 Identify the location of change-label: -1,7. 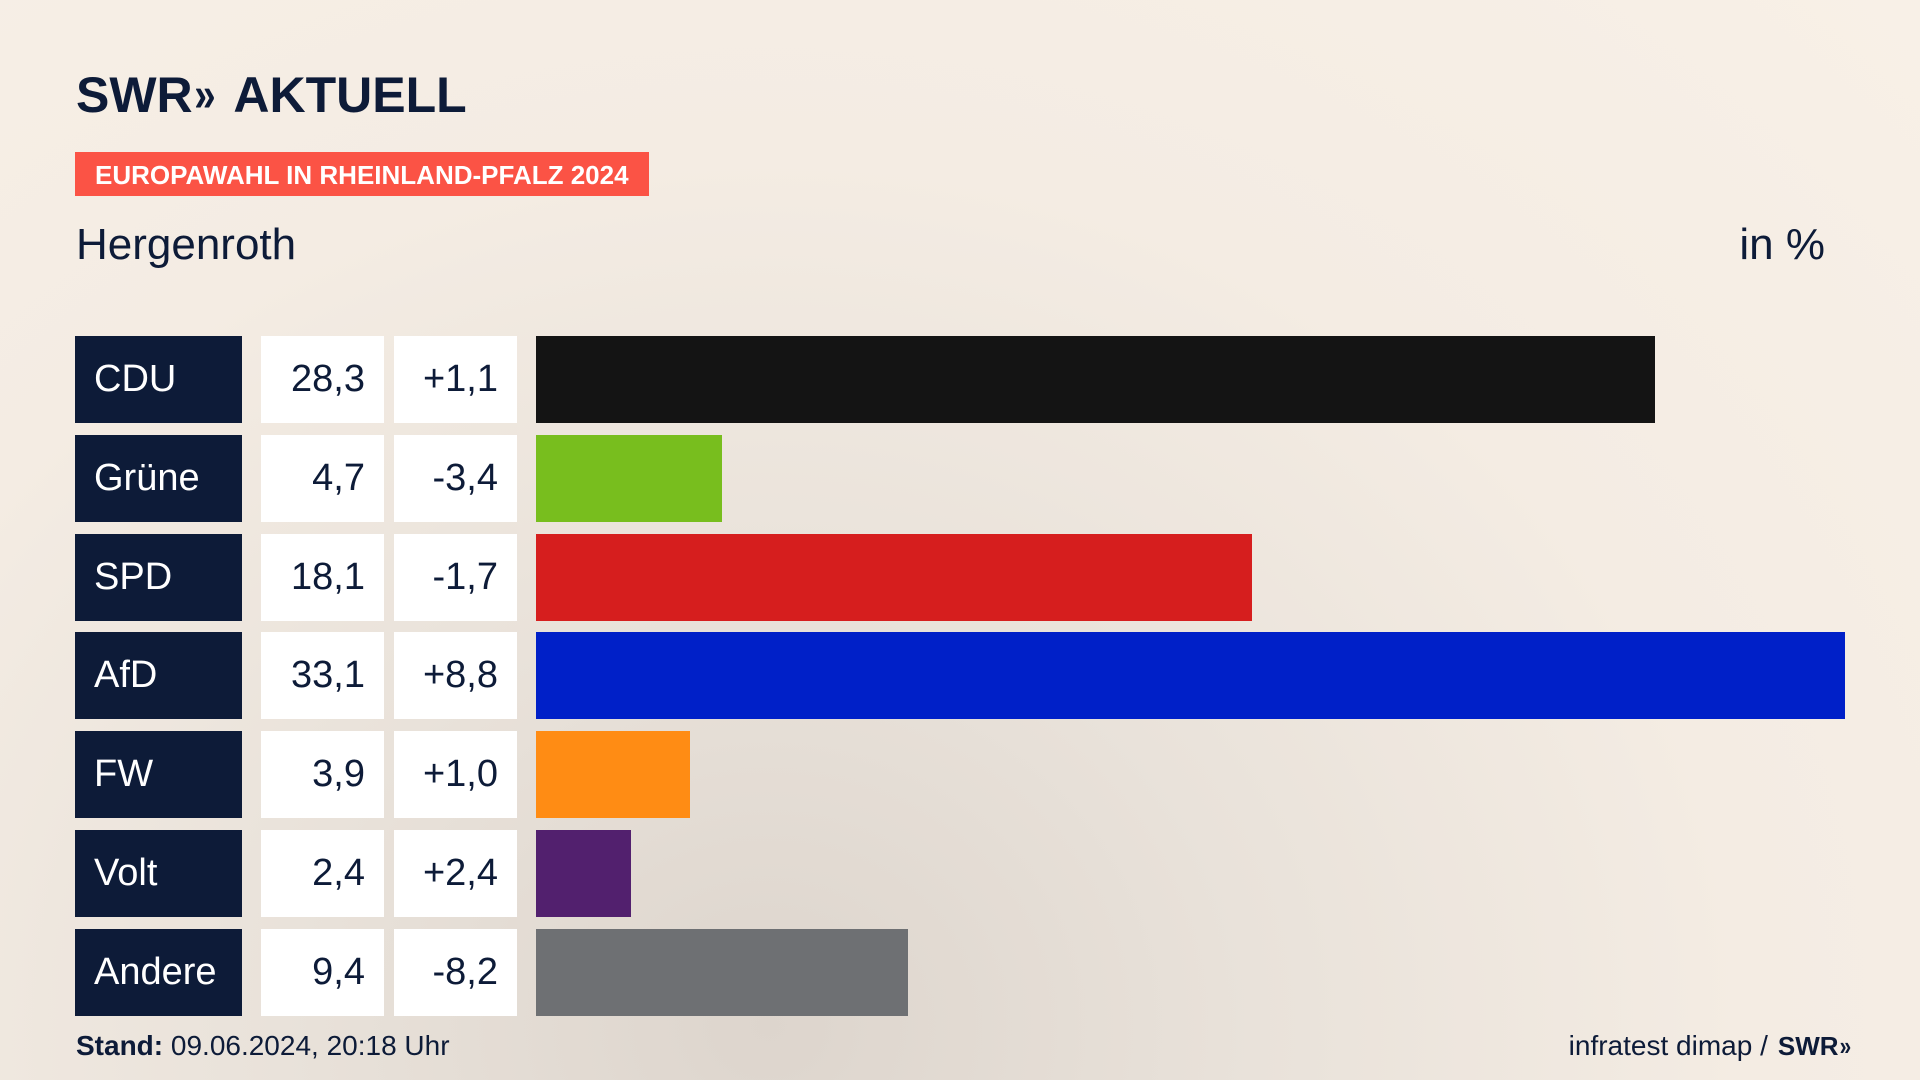
(455, 577).